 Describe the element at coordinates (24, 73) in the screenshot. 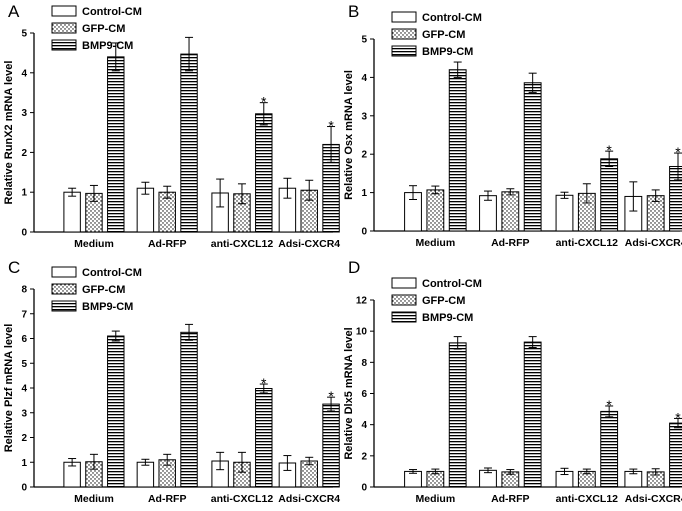

I see `y-tick-label: 4` at that location.